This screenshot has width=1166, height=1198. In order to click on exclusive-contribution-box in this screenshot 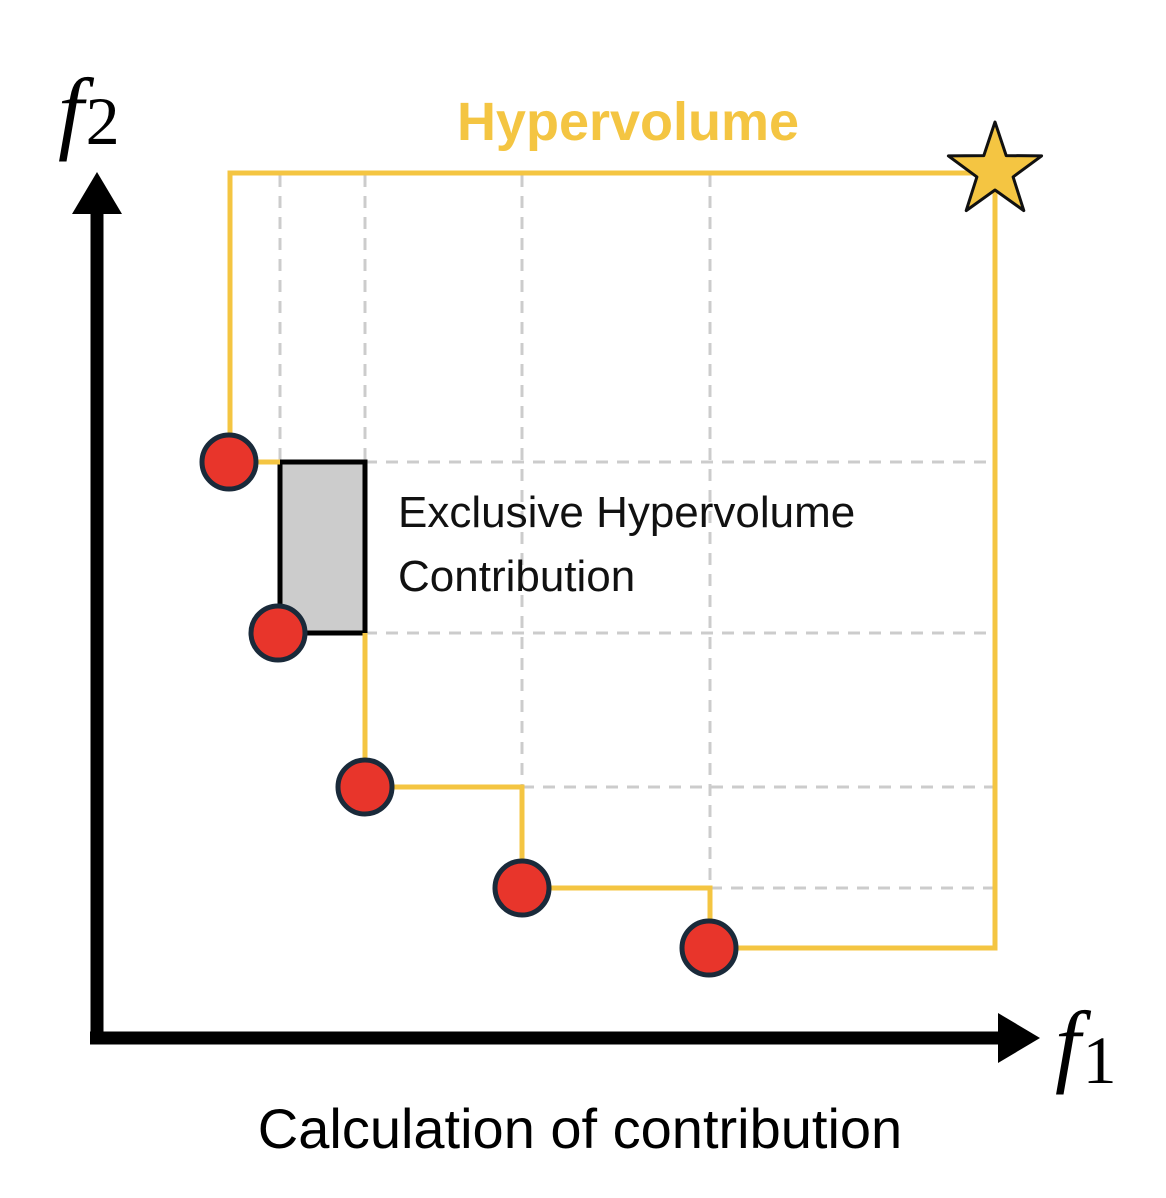, I will do `click(322, 547)`.